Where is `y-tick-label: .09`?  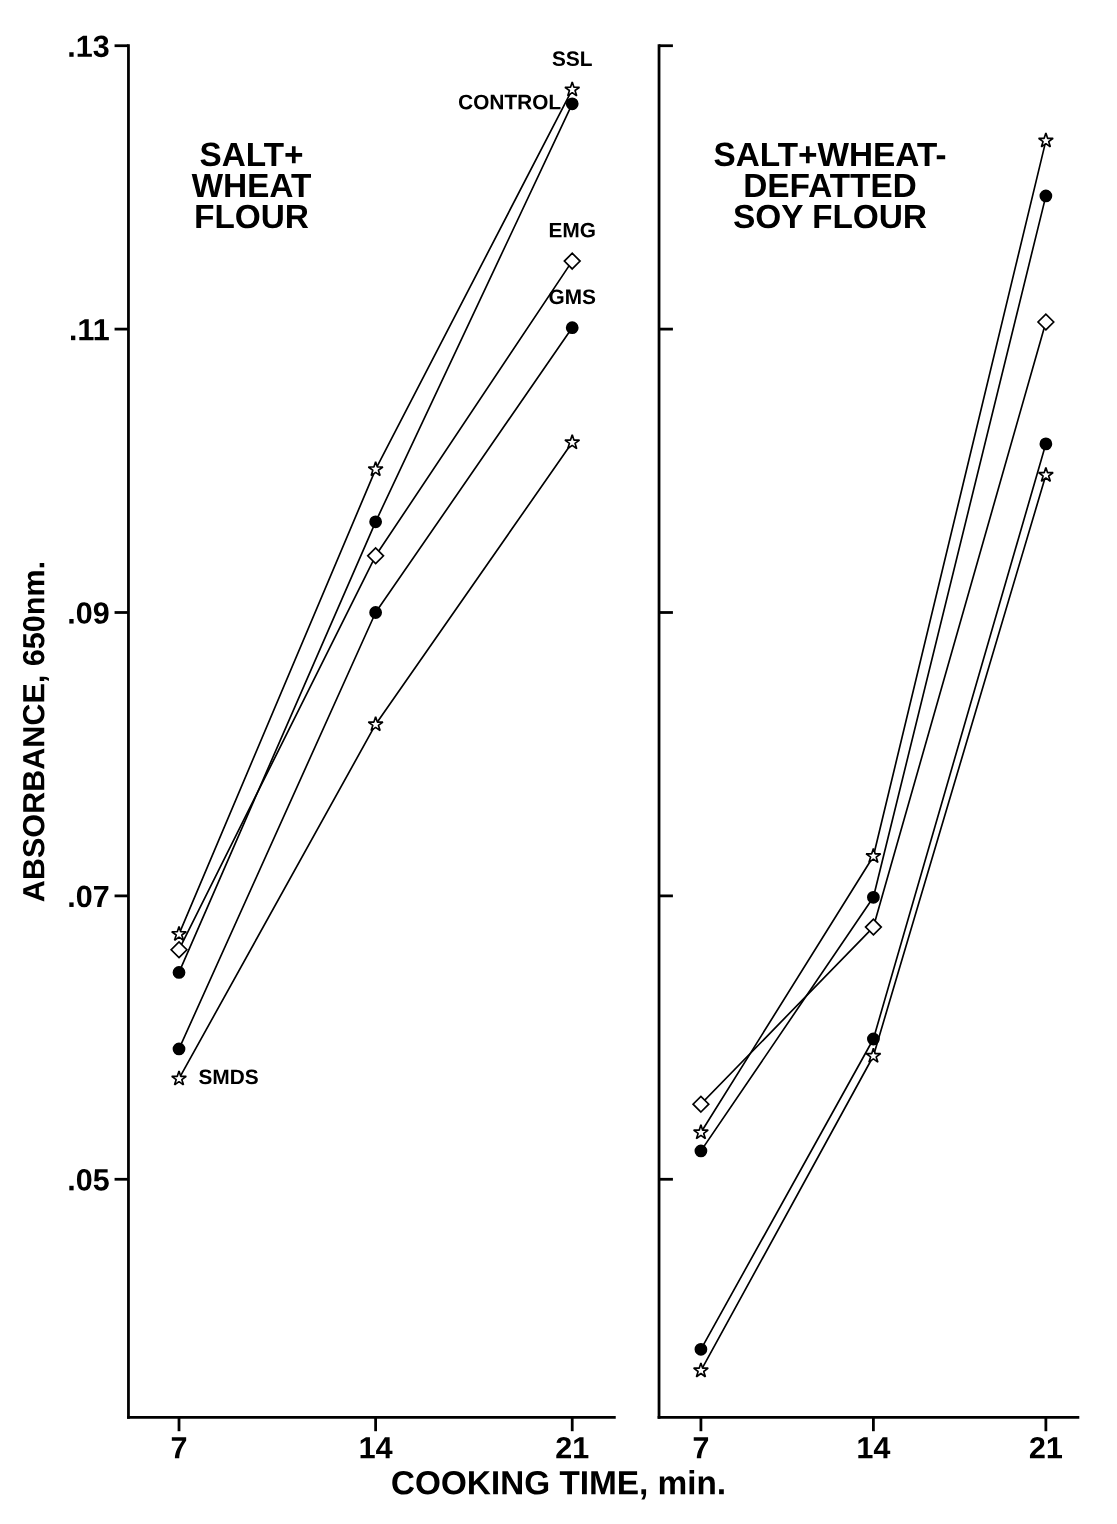
y-tick-label: .09 is located at coordinates (89, 613).